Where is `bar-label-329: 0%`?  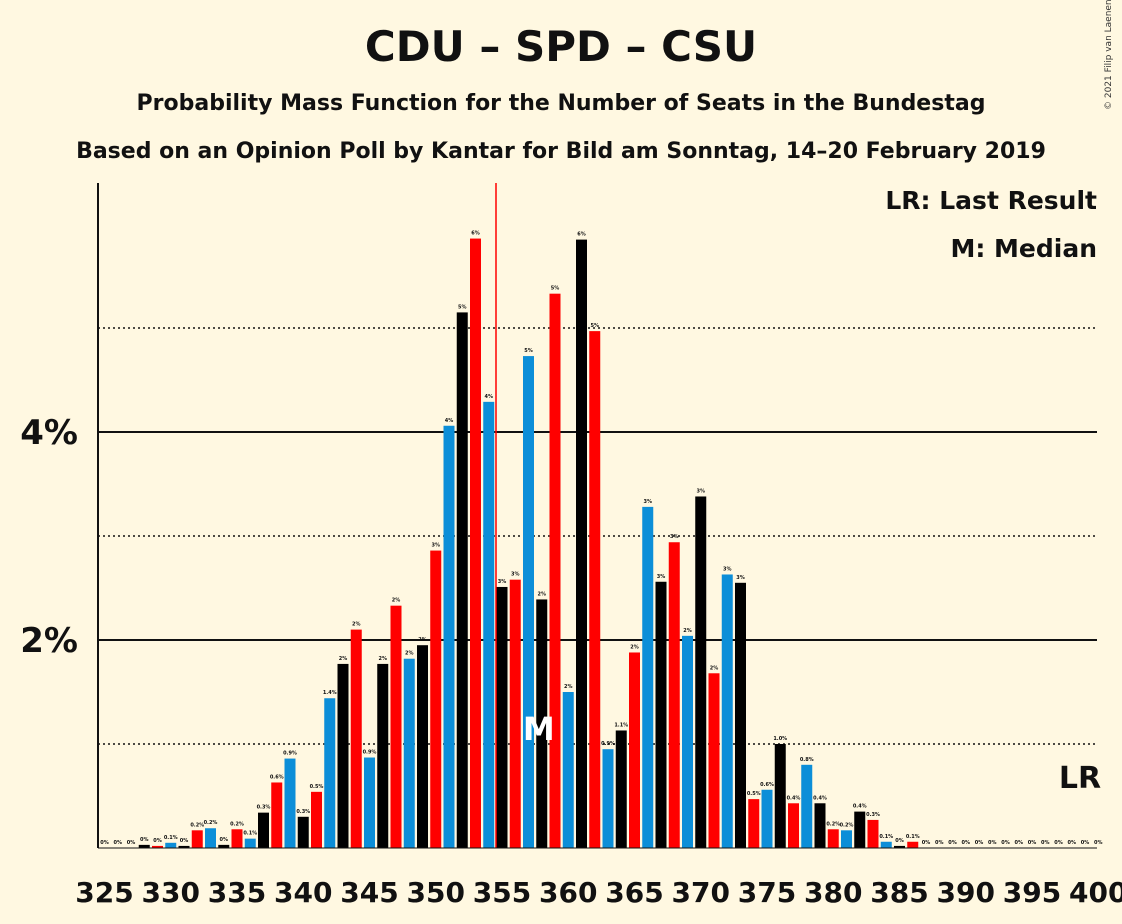
bar-label-329: 0% is located at coordinates (157, 841).